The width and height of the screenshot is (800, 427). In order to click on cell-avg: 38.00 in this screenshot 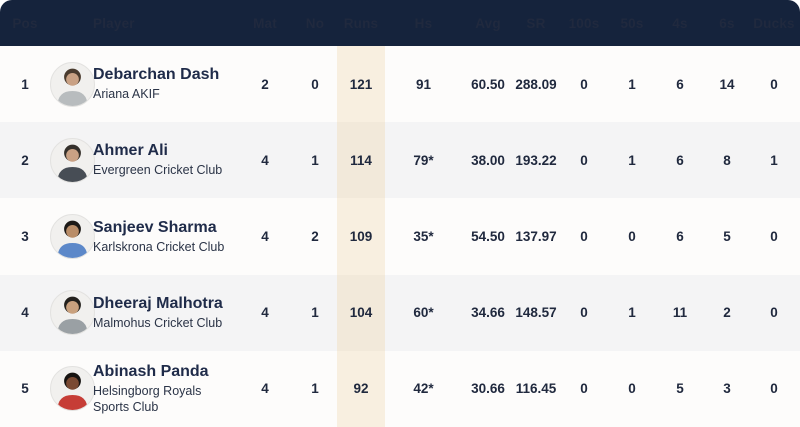, I will do `click(488, 160)`.